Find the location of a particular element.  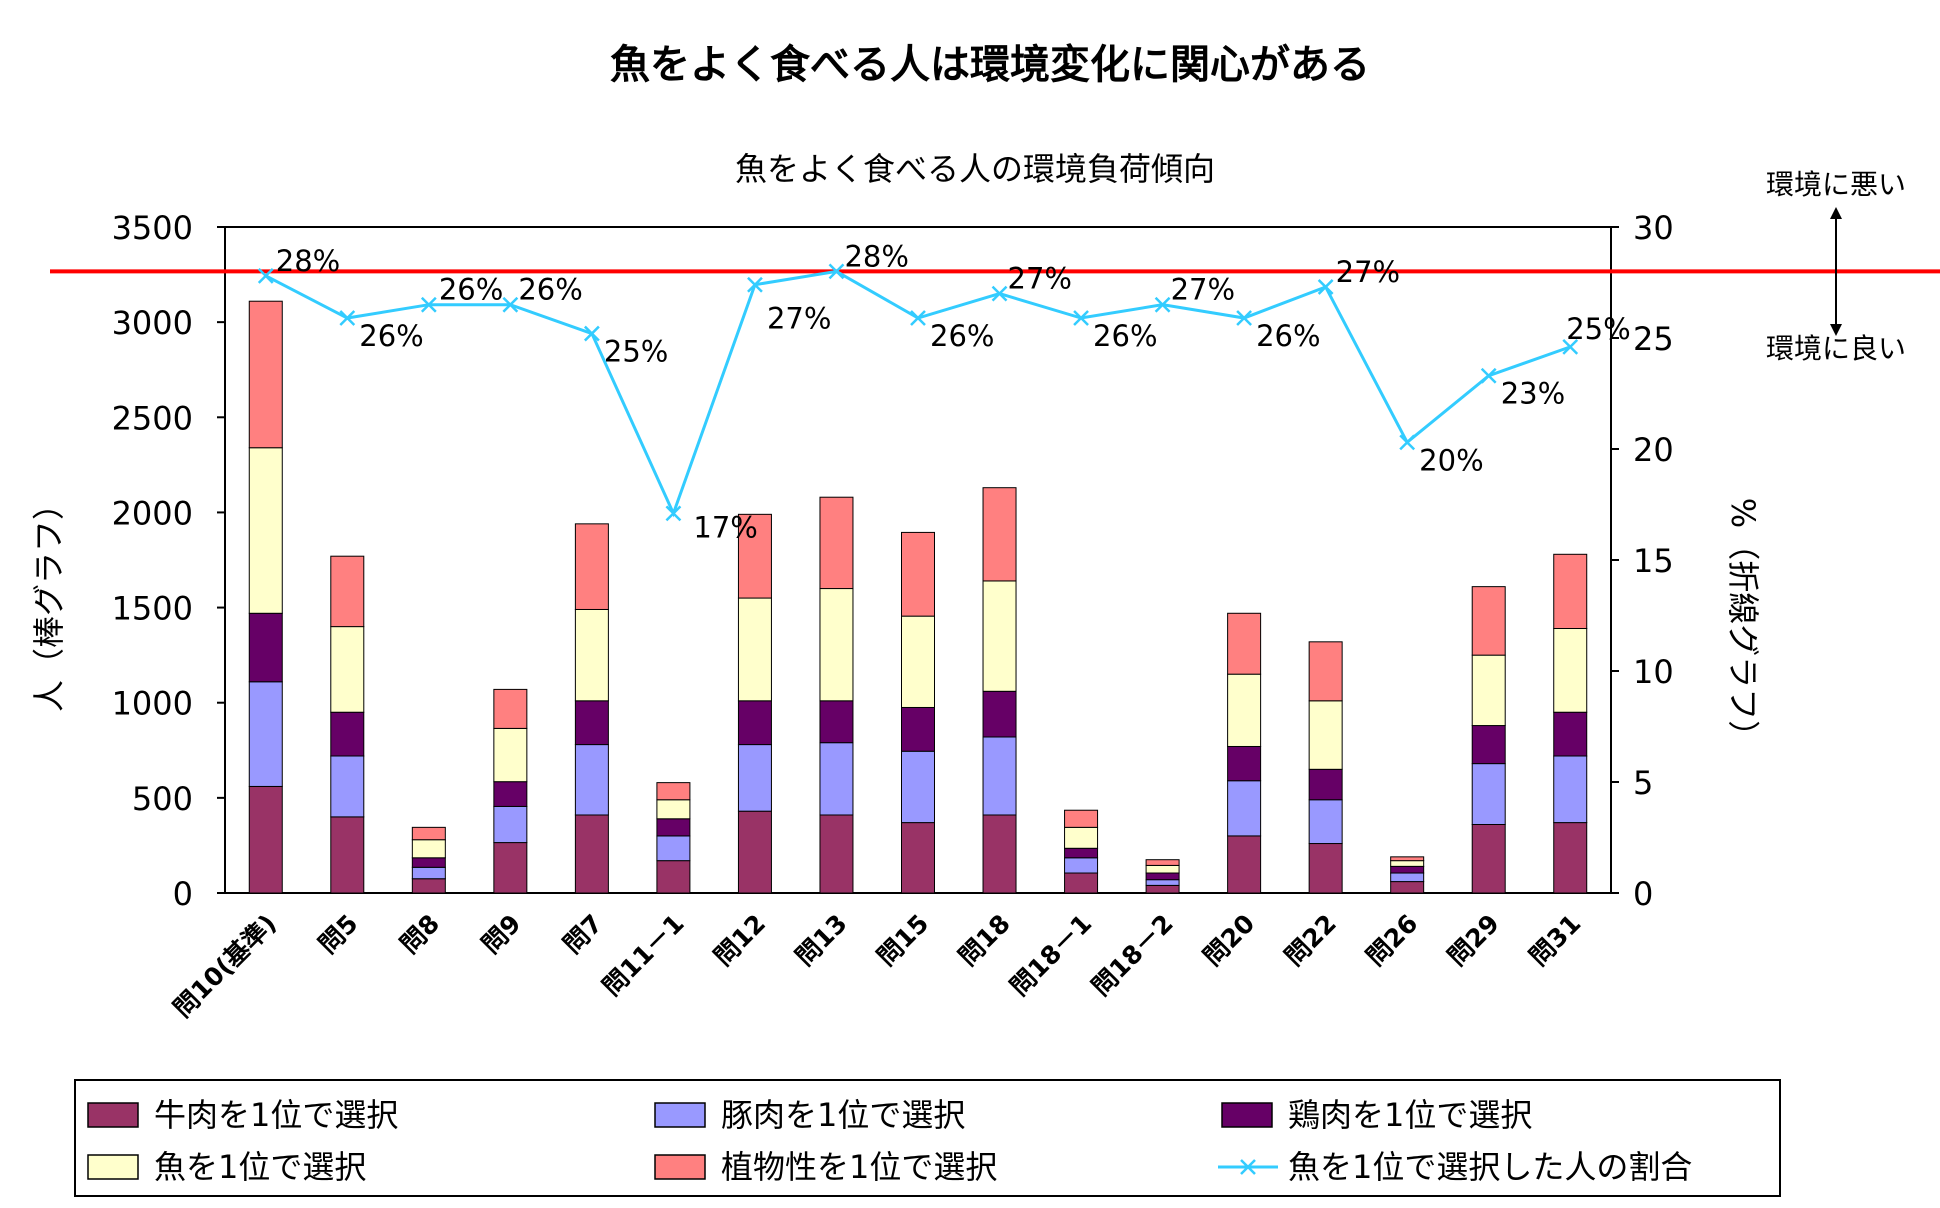

line-data-label: 23% is located at coordinates (1533, 394).